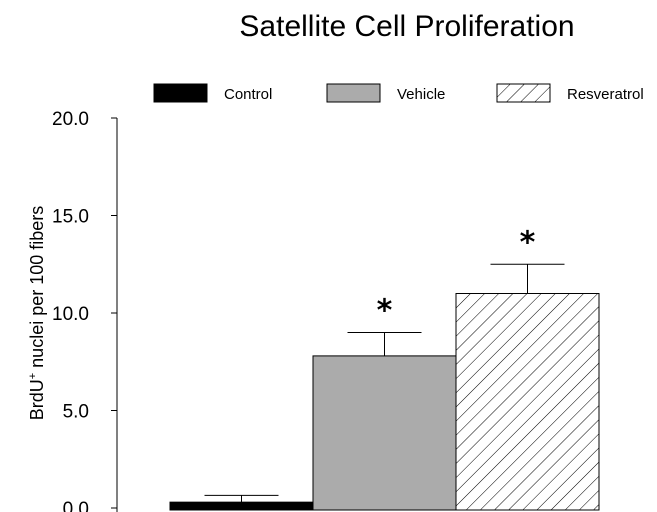  I want to click on y-tick-label: 15.0, so click(70, 217).